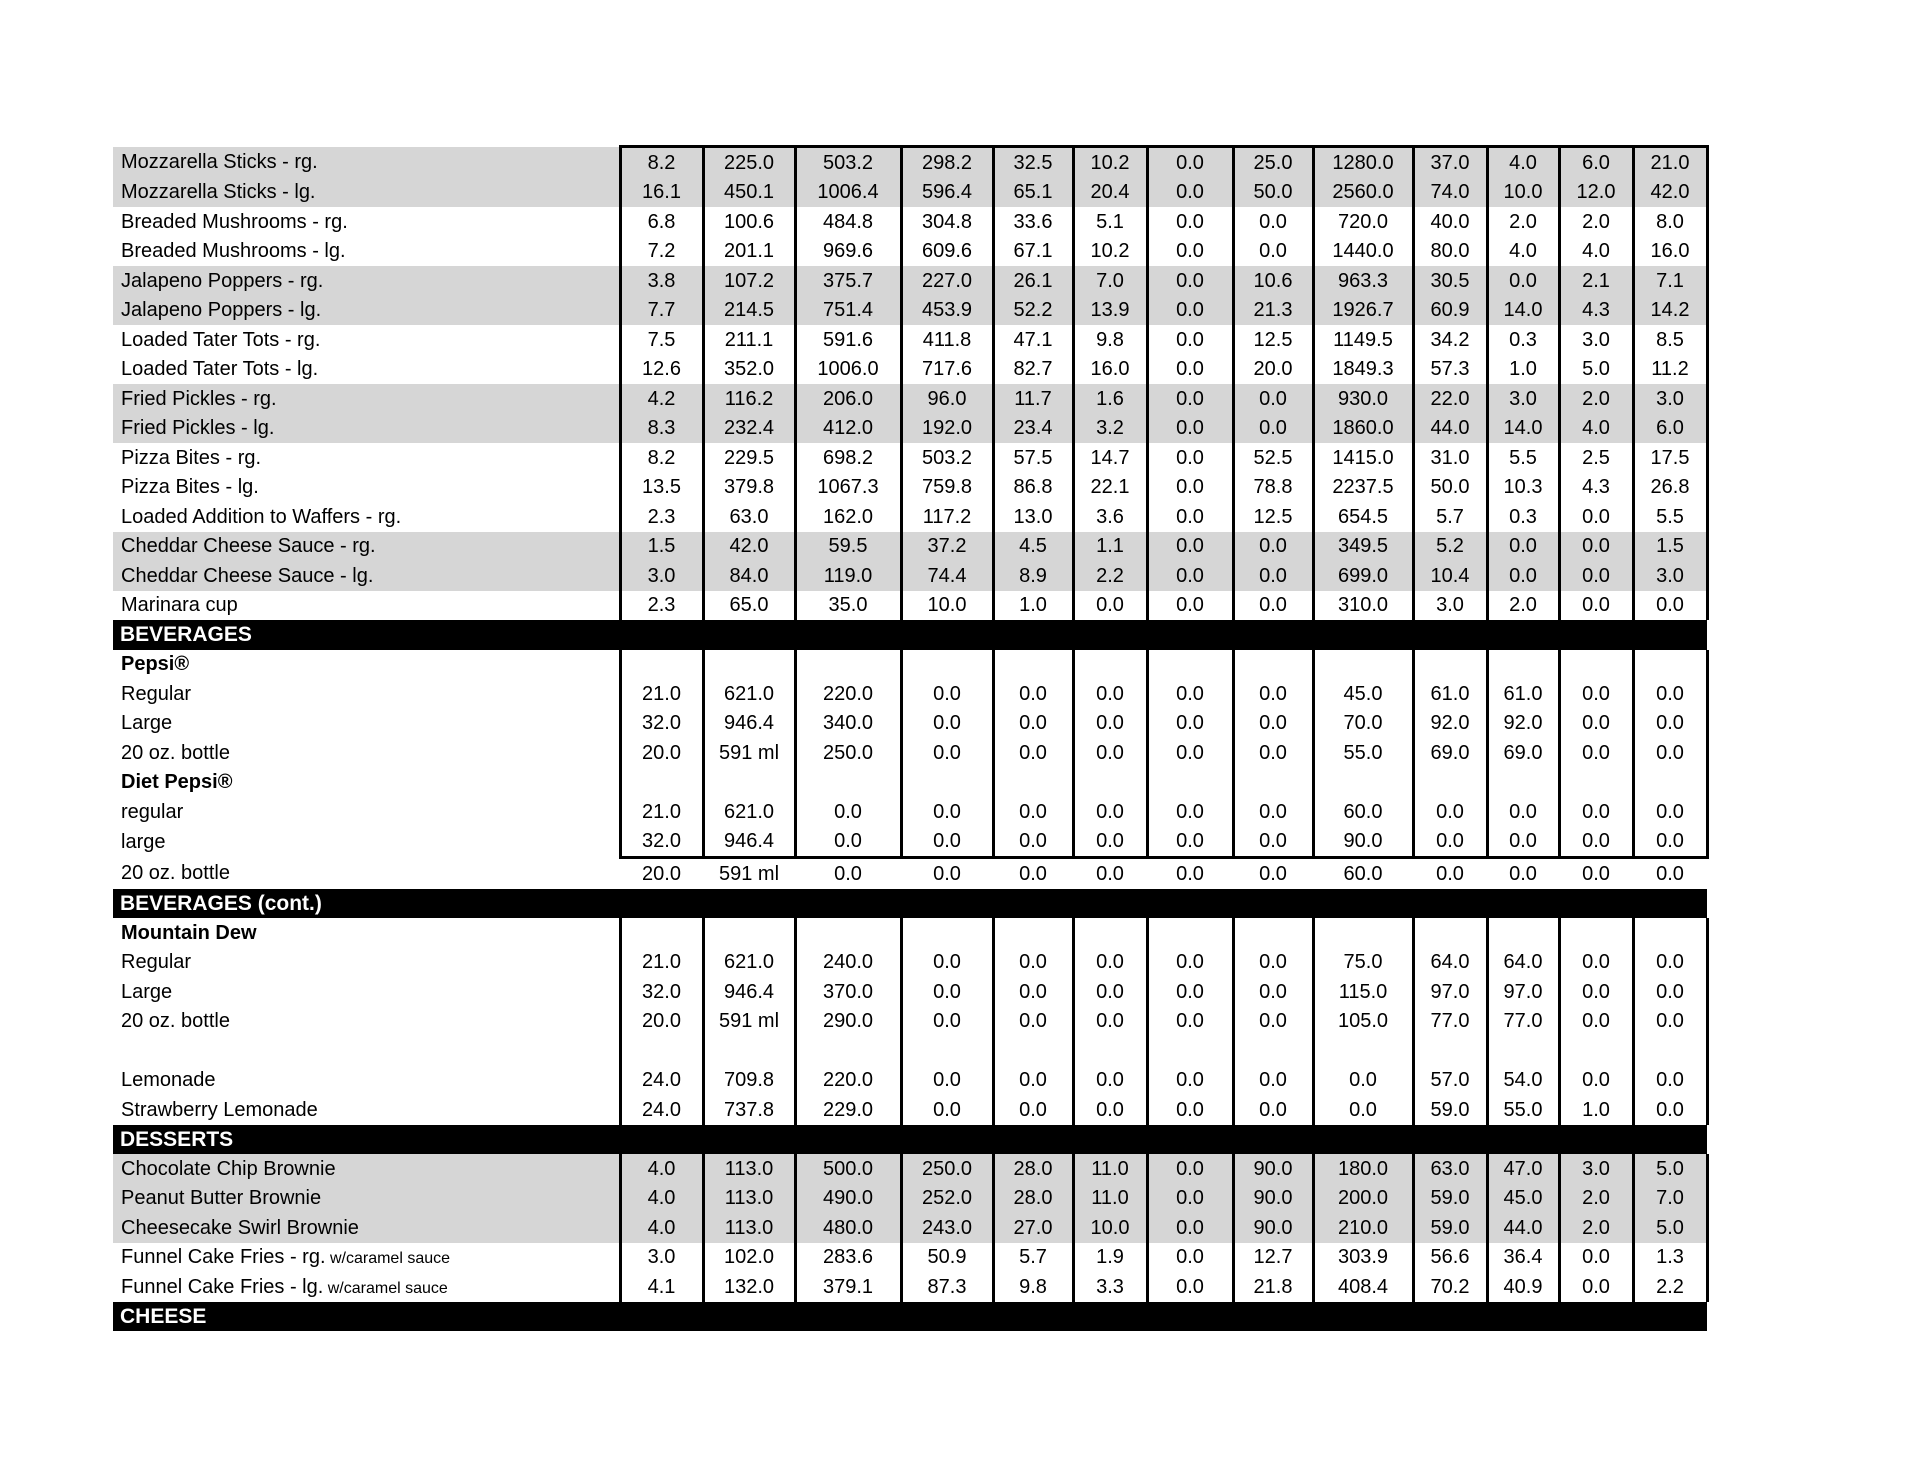 The image size is (1920, 1484). I want to click on value-cell: 2.0, so click(1595, 399).